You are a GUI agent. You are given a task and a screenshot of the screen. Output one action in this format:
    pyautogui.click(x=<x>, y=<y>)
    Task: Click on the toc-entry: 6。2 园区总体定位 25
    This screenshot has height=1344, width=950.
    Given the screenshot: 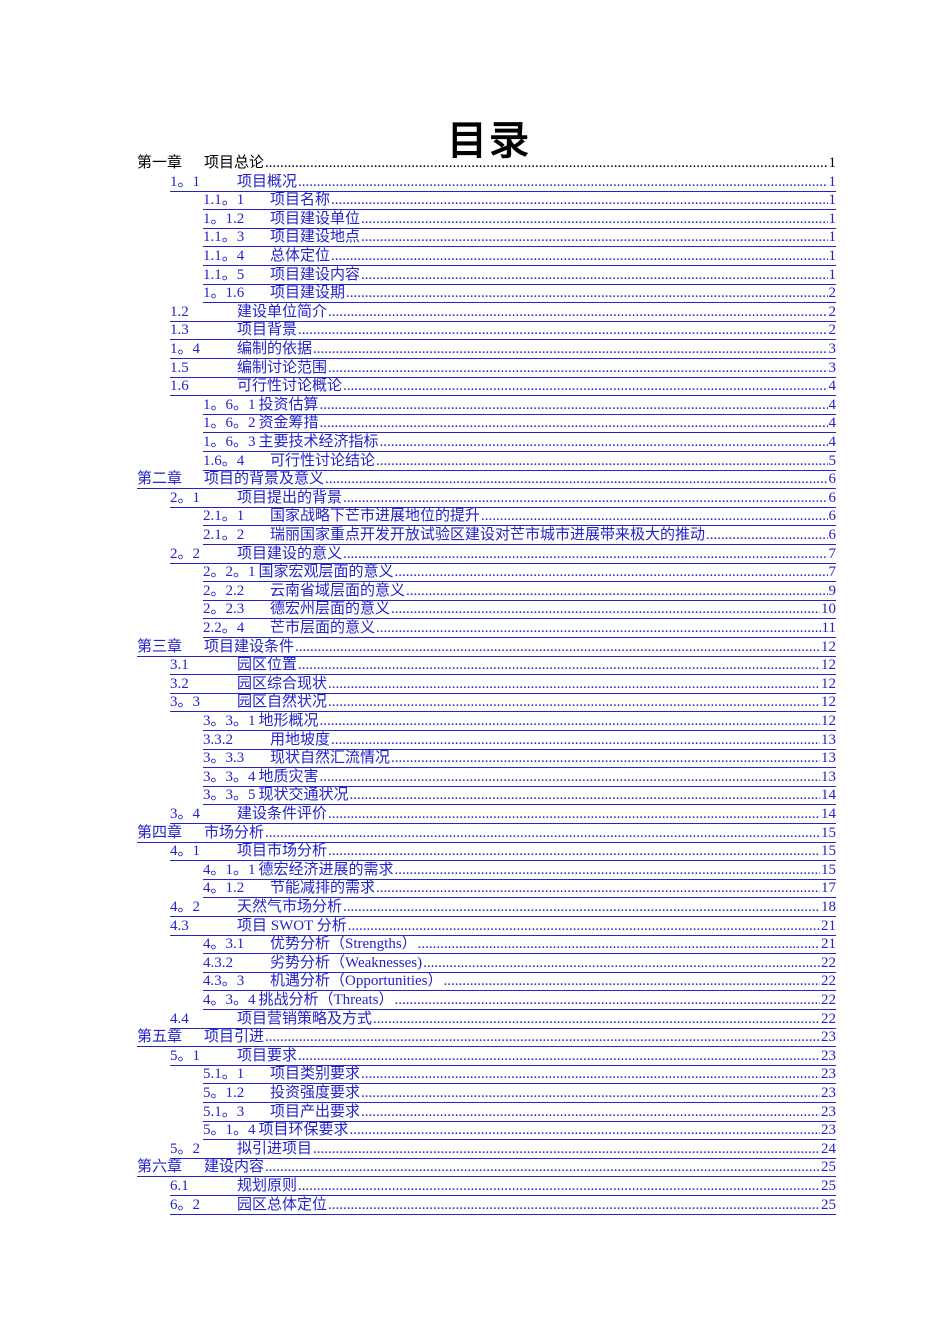 What is the action you would take?
    pyautogui.click(x=503, y=1205)
    